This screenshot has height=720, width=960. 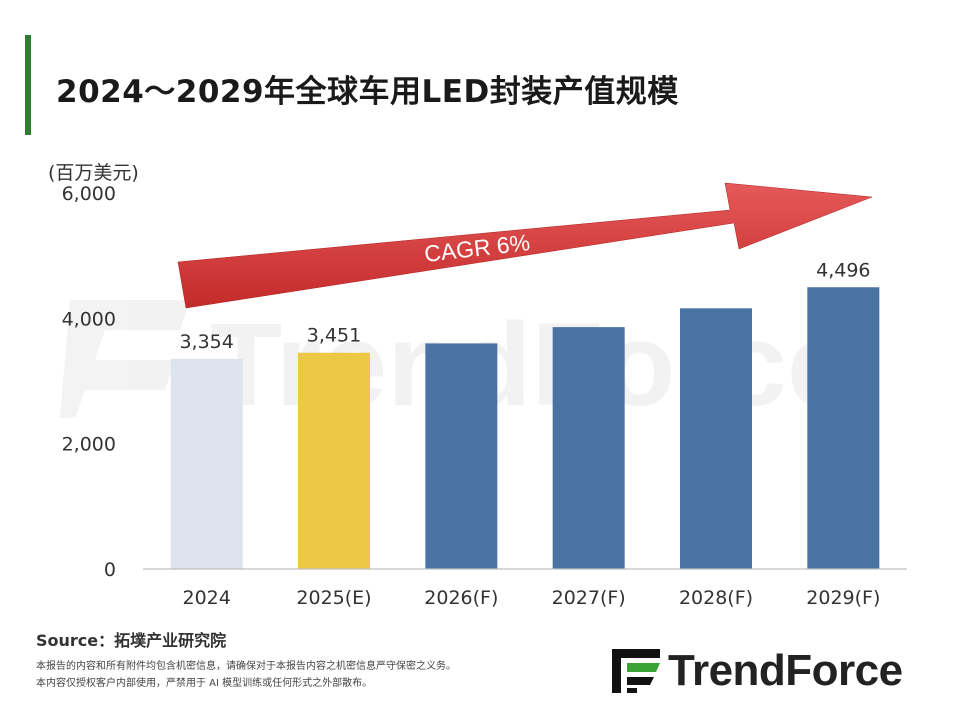 What do you see at coordinates (206, 598) in the screenshot?
I see `x-tick-label: 2024` at bounding box center [206, 598].